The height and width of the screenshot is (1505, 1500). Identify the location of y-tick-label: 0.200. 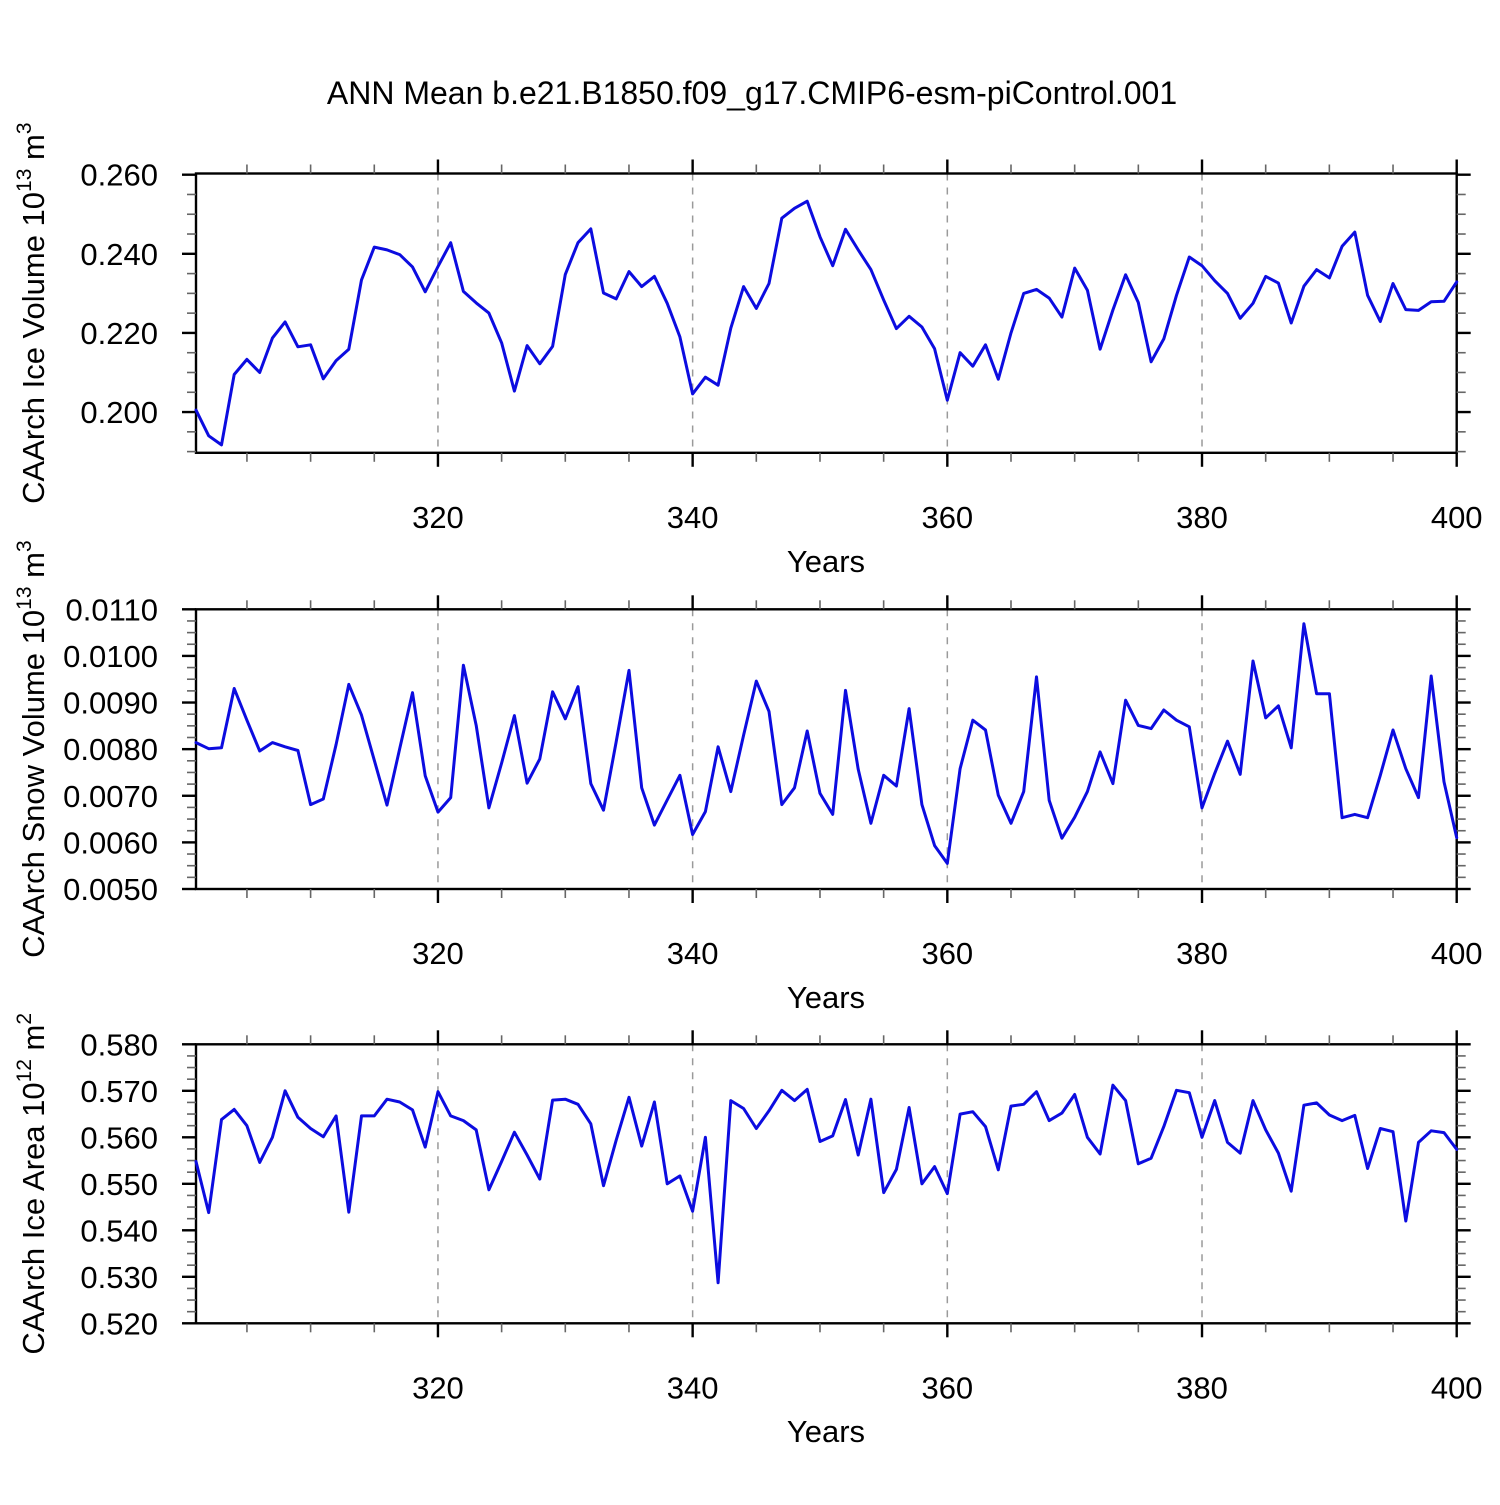
(119, 412).